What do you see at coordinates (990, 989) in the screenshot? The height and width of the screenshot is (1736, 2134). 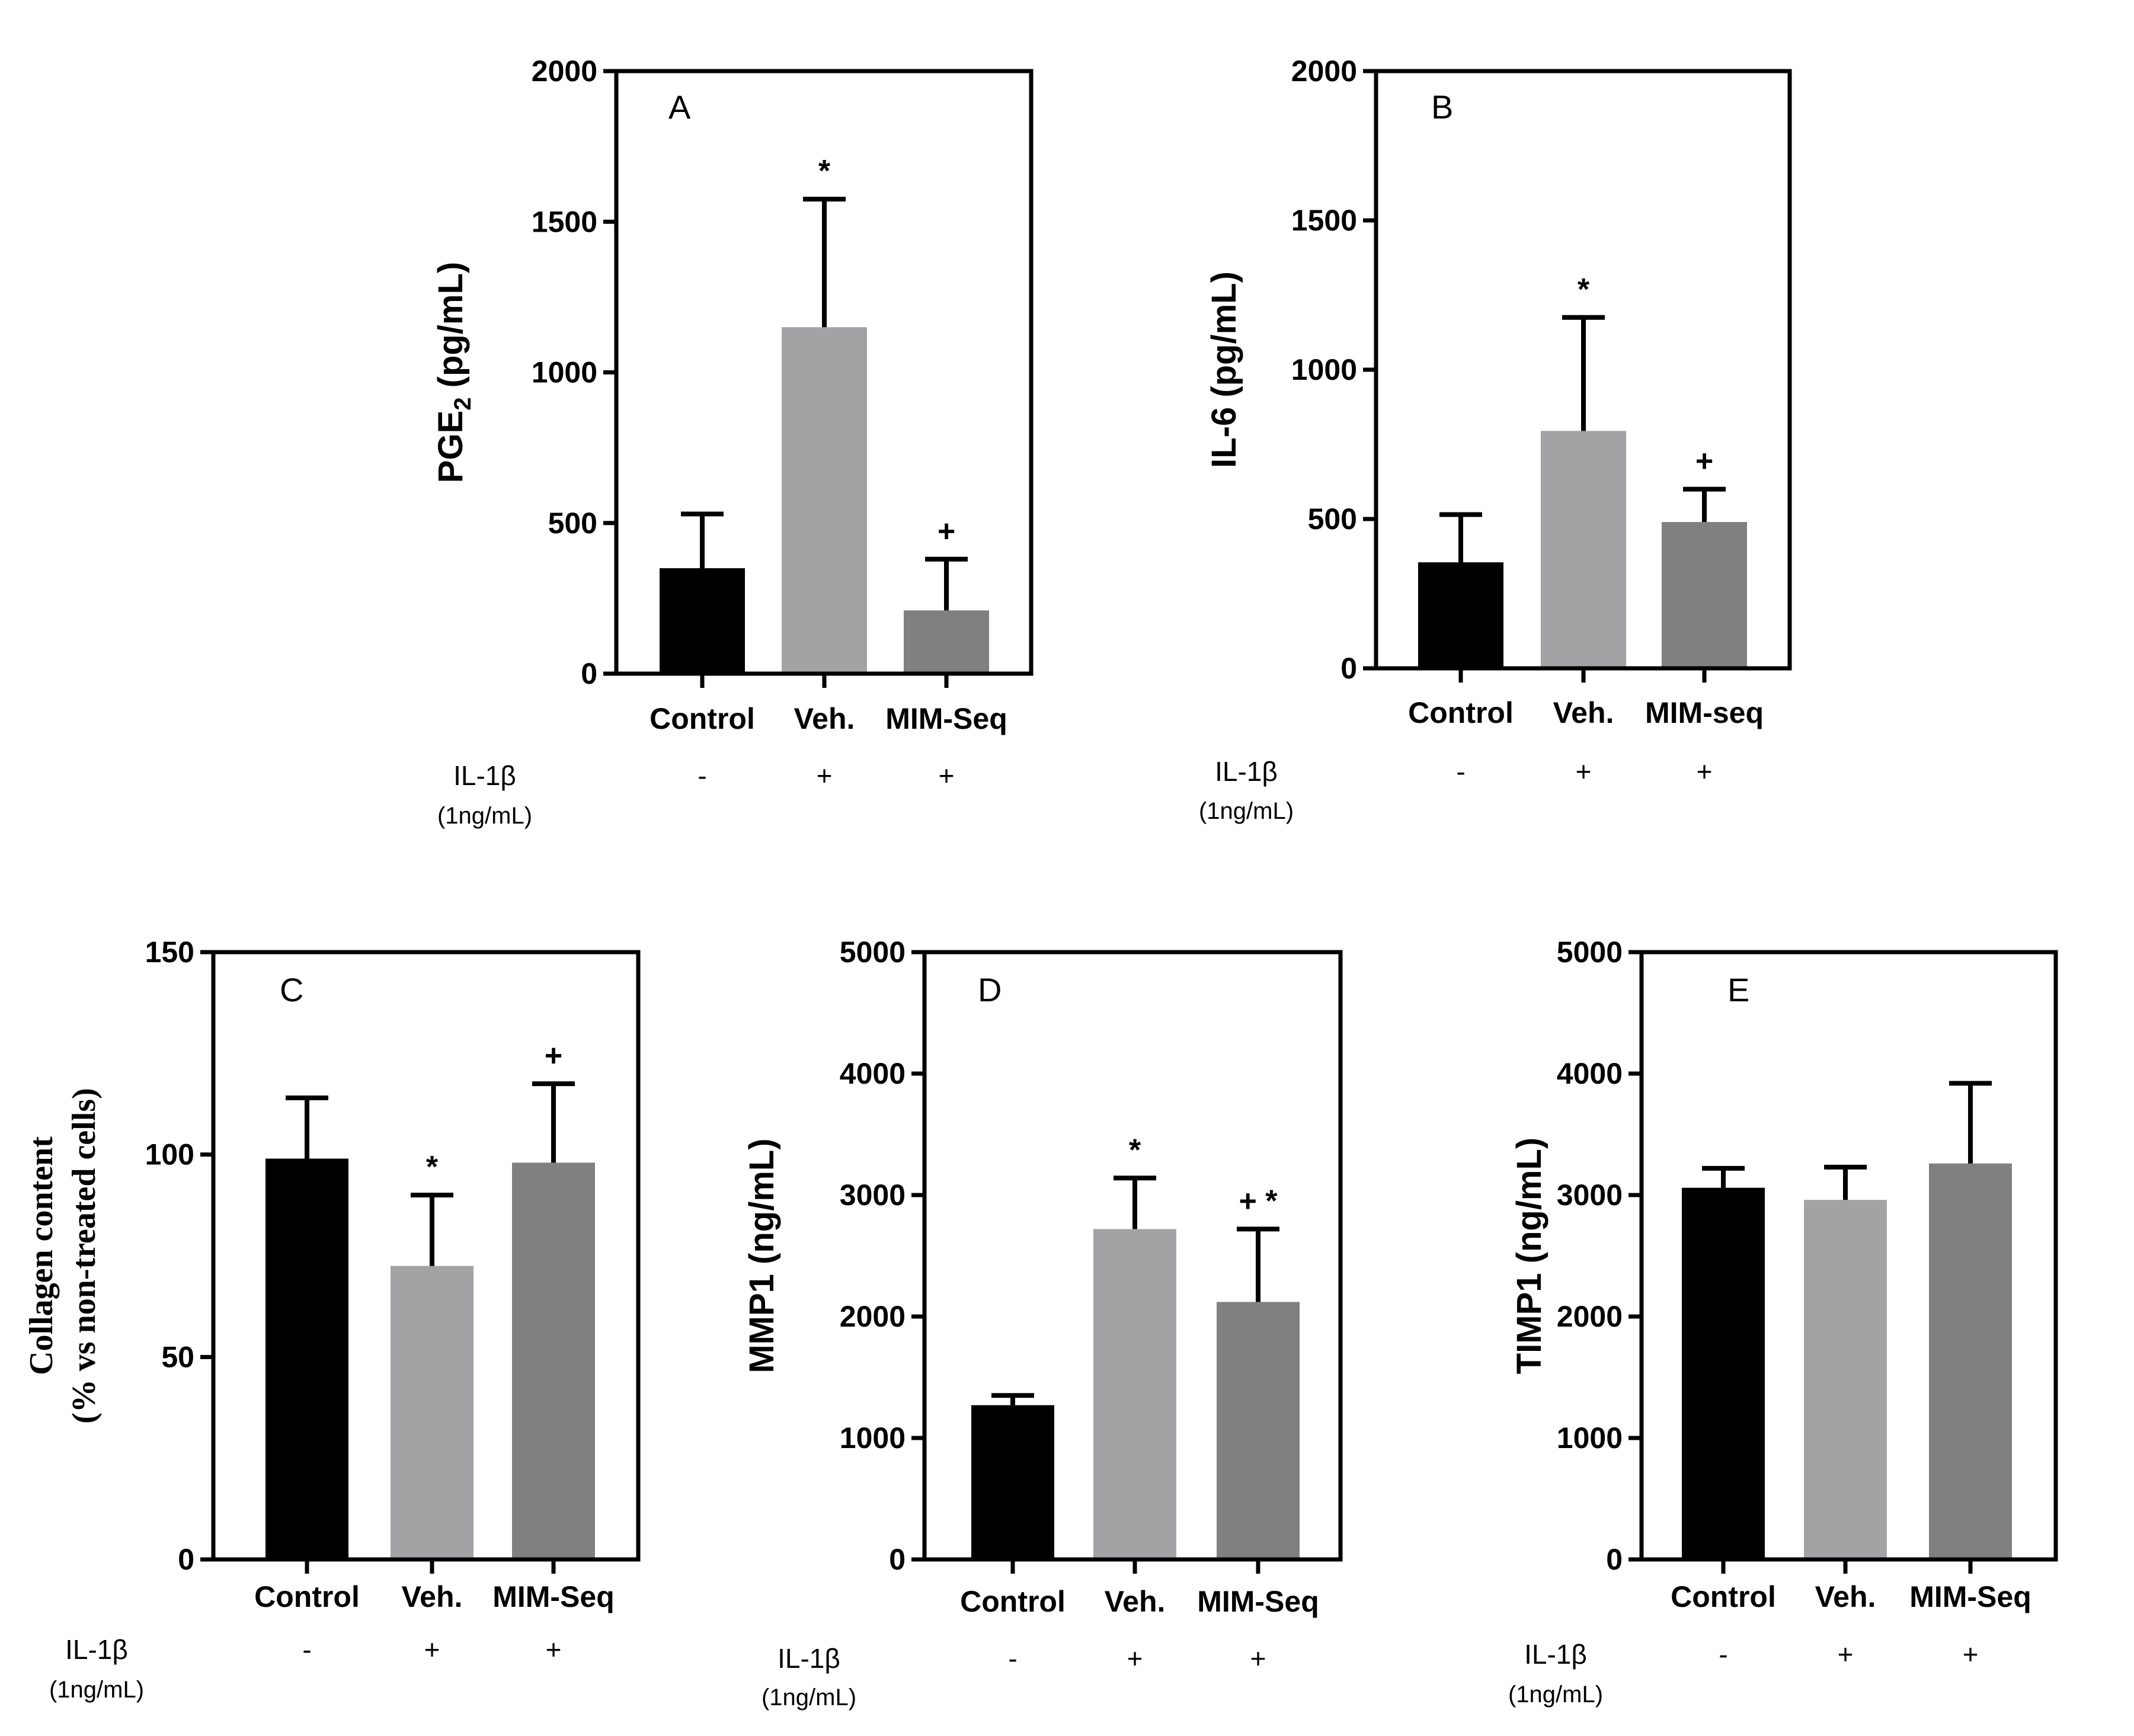 I see `panel-label: D` at bounding box center [990, 989].